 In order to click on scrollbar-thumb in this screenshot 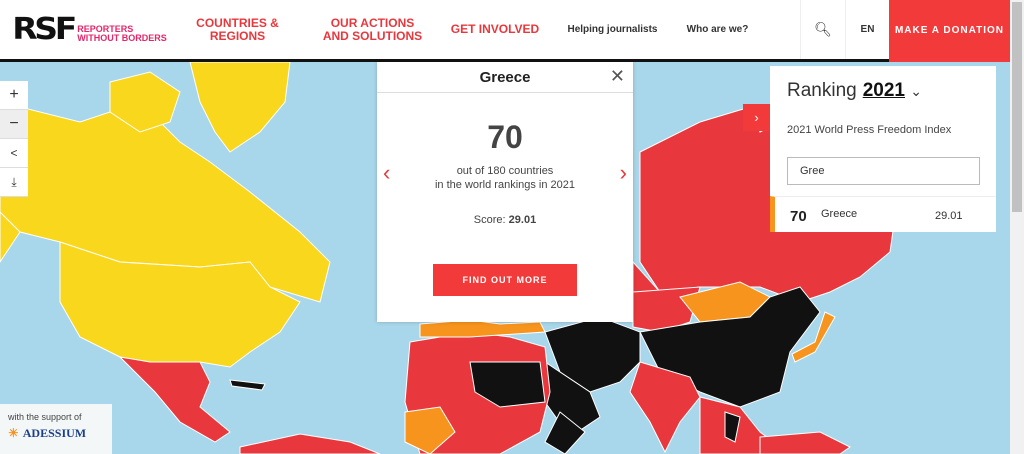, I will do `click(1017, 107)`.